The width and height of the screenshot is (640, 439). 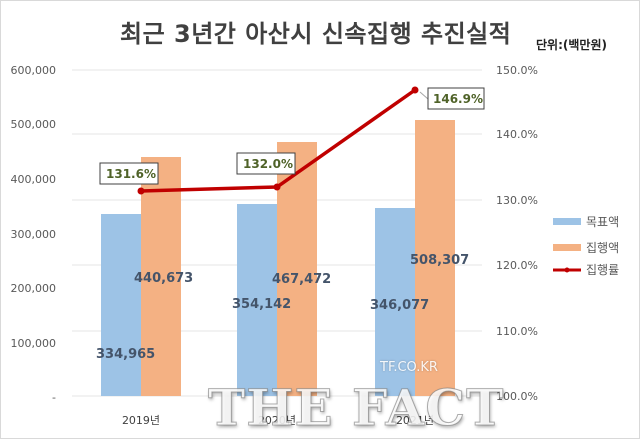 What do you see at coordinates (261, 304) in the screenshot?
I see `target-label: 354,142` at bounding box center [261, 304].